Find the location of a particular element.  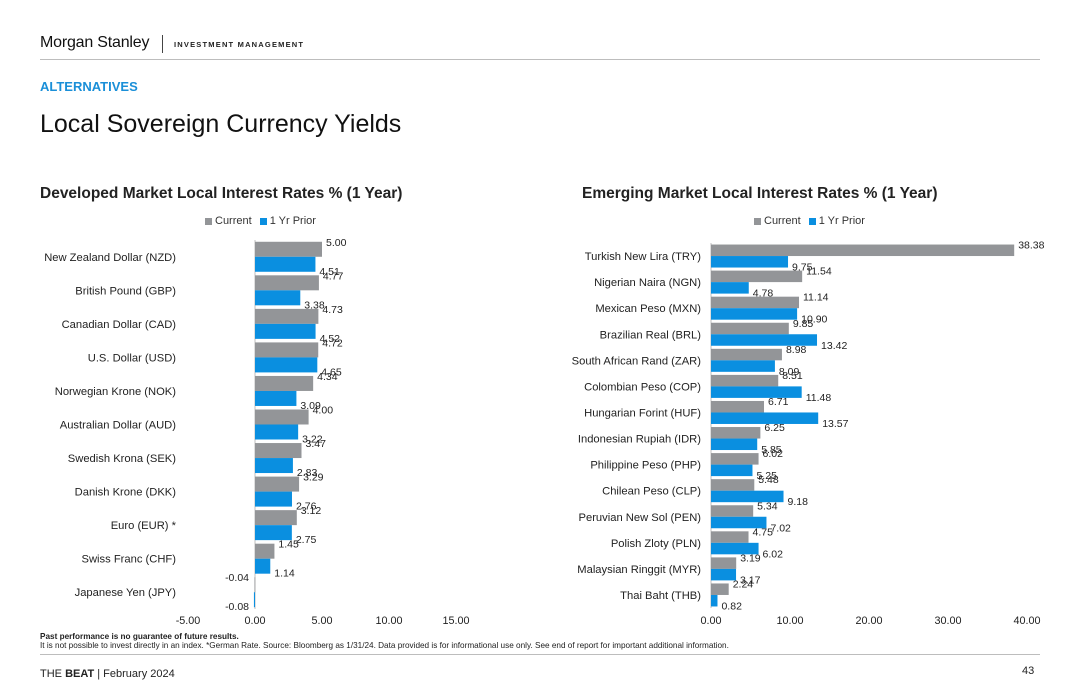

data-label: 2.75 is located at coordinates (306, 540).